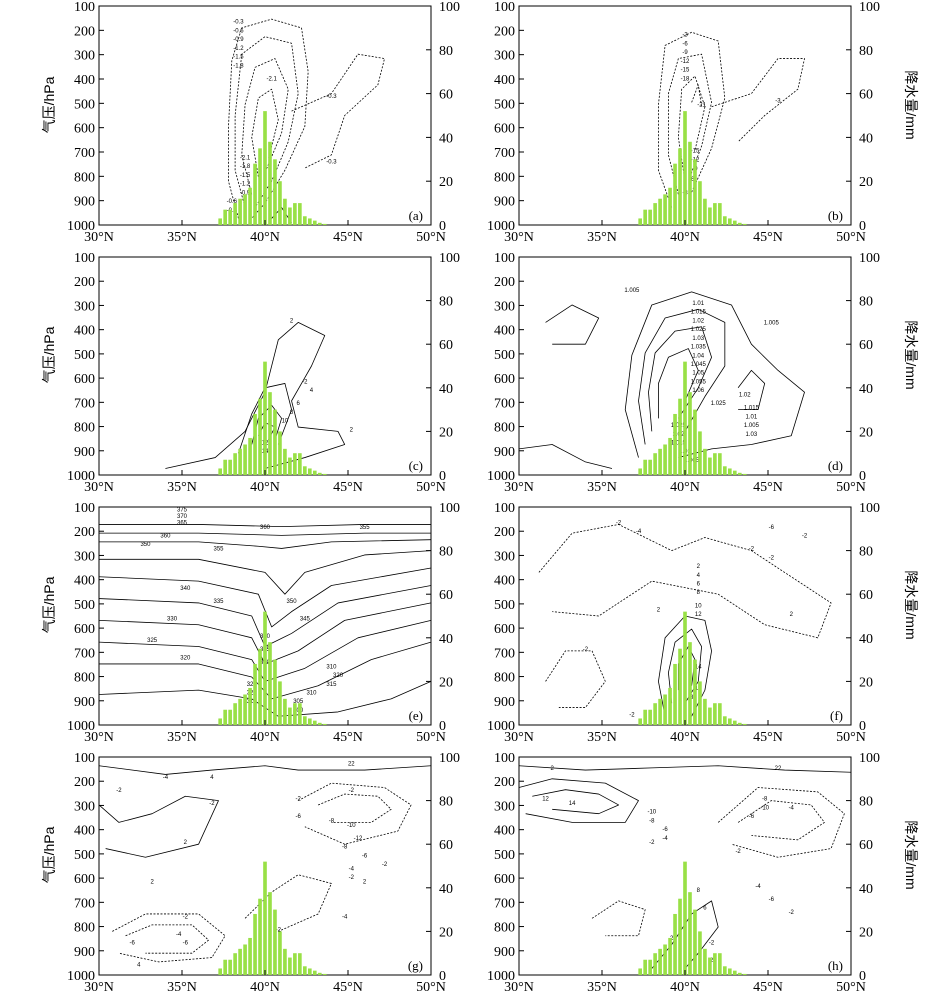 The height and width of the screenshot is (1000, 944). I want to click on contour-label: 1.025, so click(699, 330).